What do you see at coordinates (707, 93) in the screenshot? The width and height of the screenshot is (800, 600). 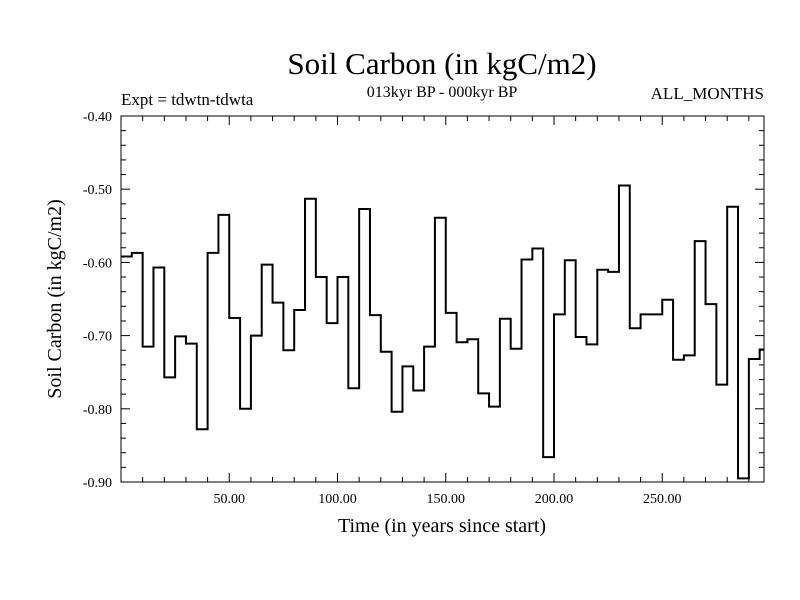 I see `months-label: ALL_MONTHS` at bounding box center [707, 93].